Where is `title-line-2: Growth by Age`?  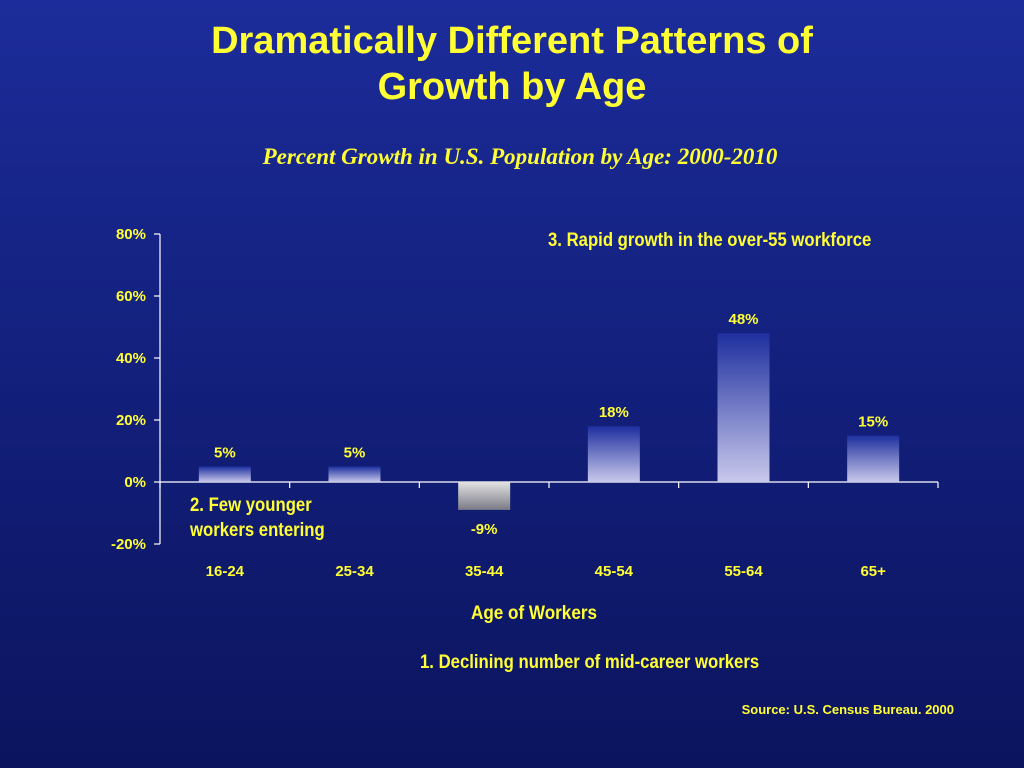 title-line-2: Growth by Age is located at coordinates (512, 87).